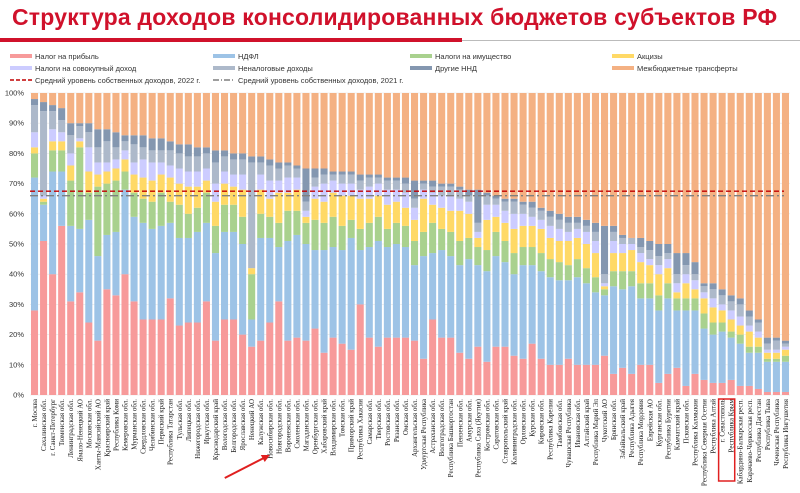 The height and width of the screenshot is (493, 800). I want to click on x-tick-label: Кемеровская обл., so click(126, 425).